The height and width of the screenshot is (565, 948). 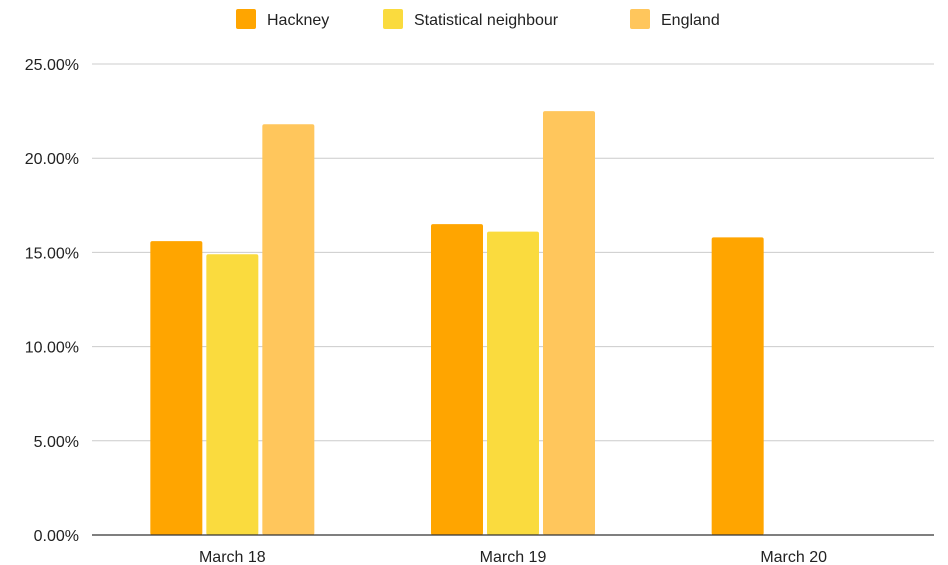 What do you see at coordinates (52, 253) in the screenshot?
I see `y-tick-label: 15.00%` at bounding box center [52, 253].